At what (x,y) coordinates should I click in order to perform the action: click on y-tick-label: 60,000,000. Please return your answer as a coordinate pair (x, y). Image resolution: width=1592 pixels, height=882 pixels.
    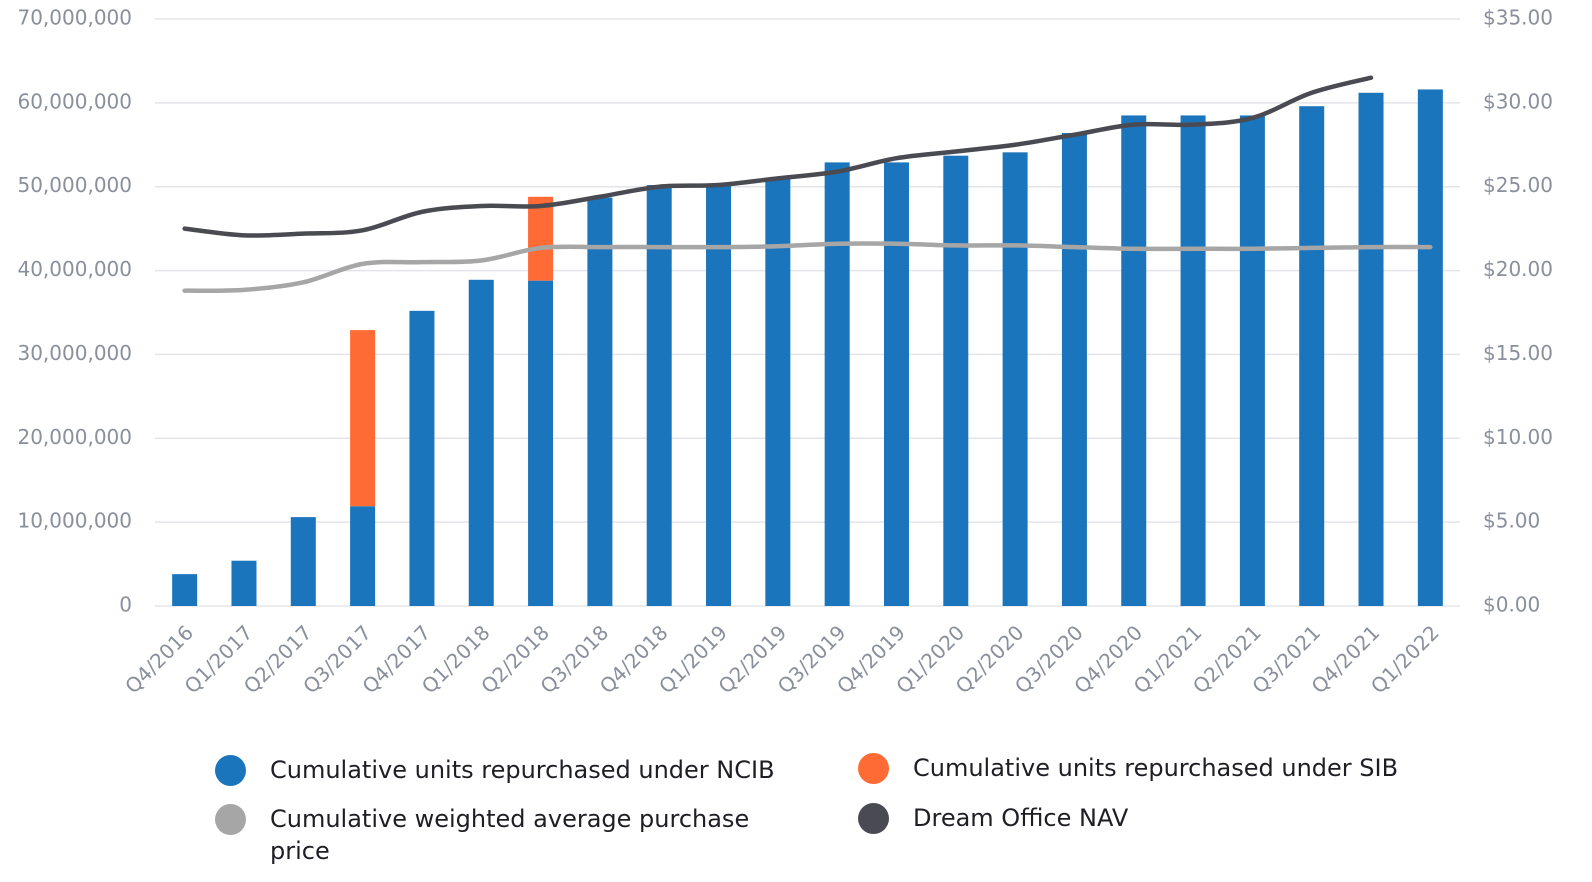
    Looking at the image, I should click on (74, 101).